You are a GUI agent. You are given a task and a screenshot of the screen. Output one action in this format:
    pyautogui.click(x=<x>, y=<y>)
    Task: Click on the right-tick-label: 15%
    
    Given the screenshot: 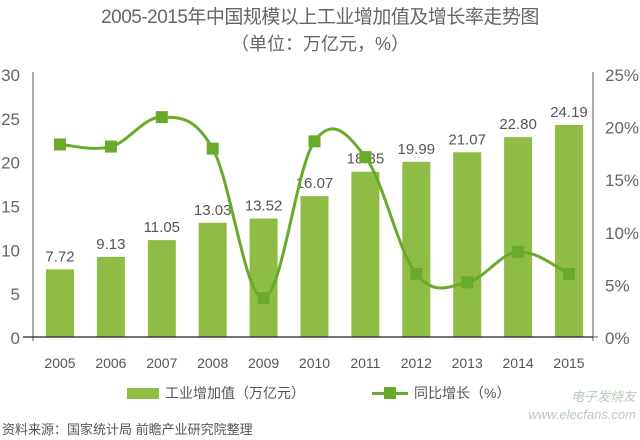 What is the action you would take?
    pyautogui.click(x=622, y=180)
    